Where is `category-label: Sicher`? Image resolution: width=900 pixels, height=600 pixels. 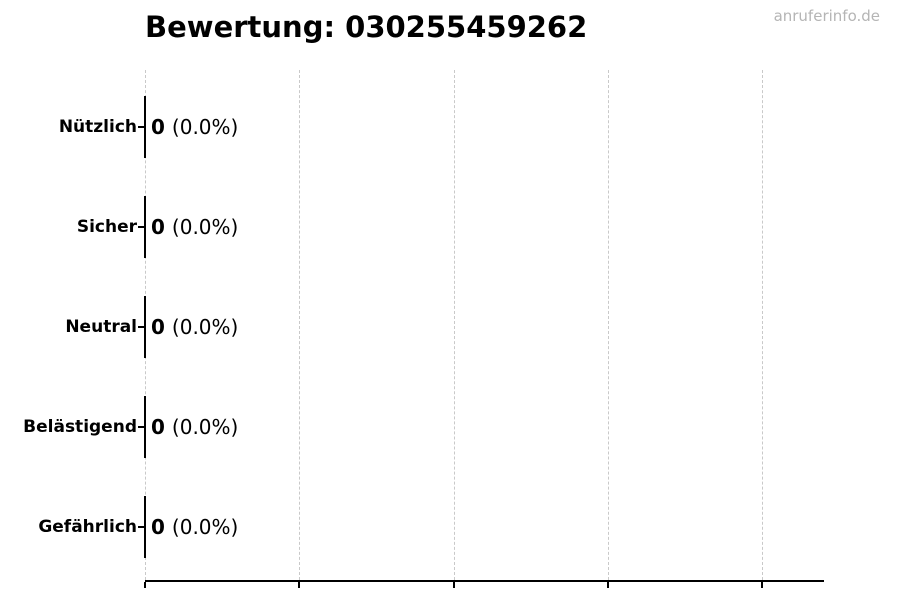
category-label: Sicher is located at coordinates (106, 227).